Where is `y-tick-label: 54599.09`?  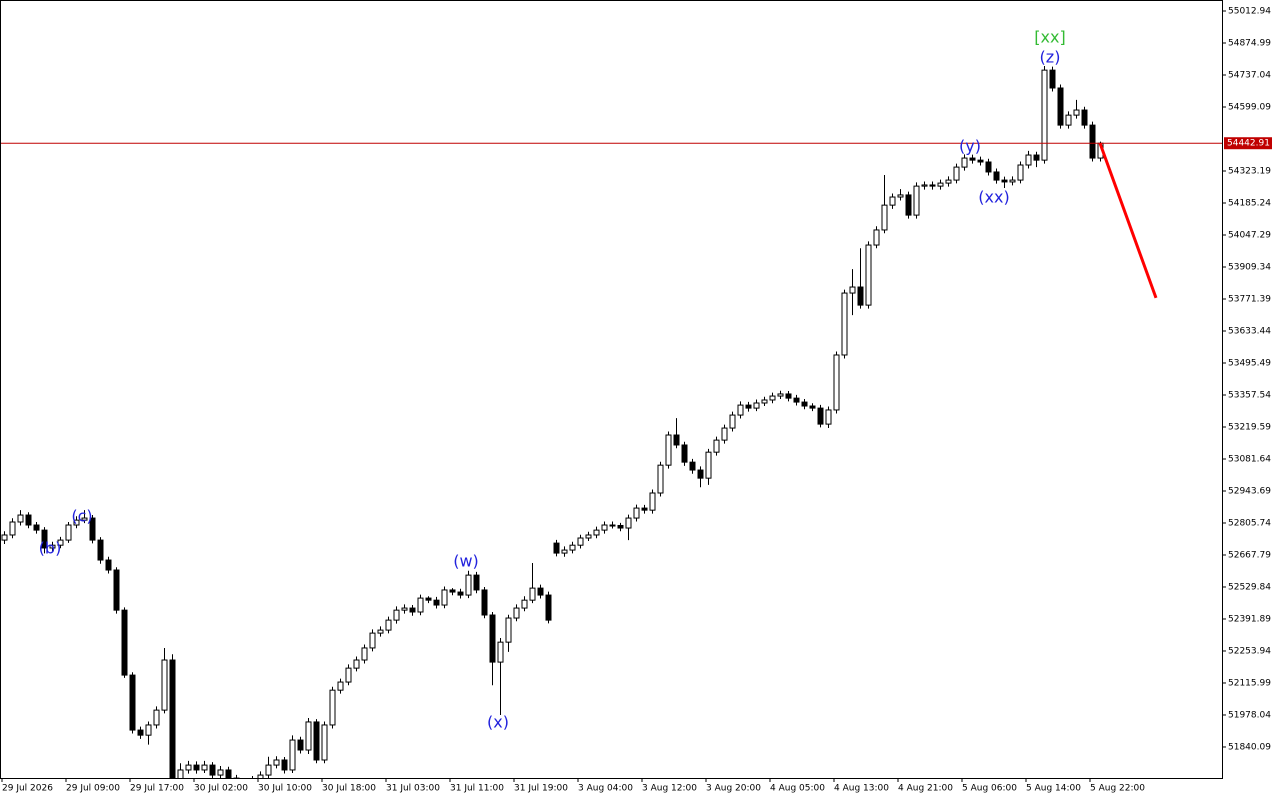
y-tick-label: 54599.09 is located at coordinates (1249, 107).